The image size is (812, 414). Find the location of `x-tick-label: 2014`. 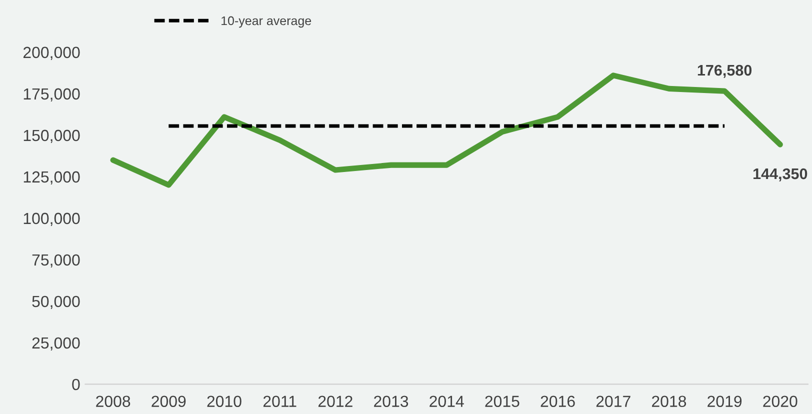

x-tick-label: 2014 is located at coordinates (447, 402).